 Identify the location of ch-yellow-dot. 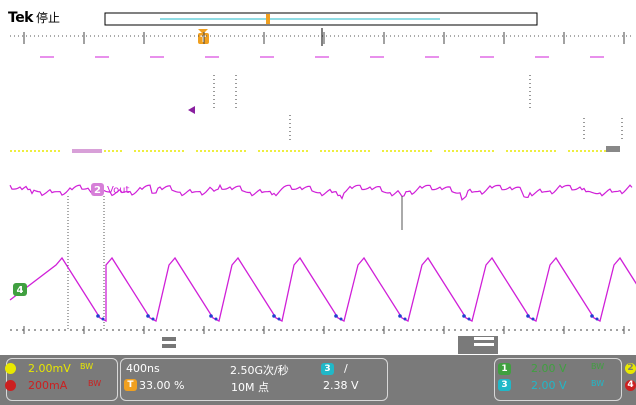
(10, 368).